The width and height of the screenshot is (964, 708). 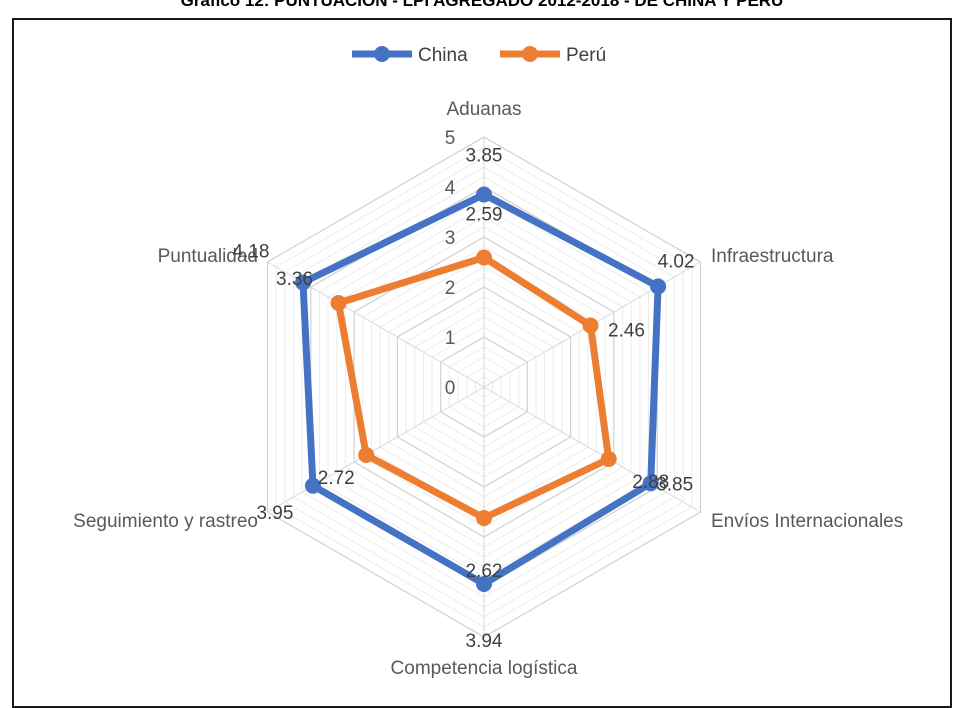 I want to click on tick-label: 2, so click(x=450, y=288).